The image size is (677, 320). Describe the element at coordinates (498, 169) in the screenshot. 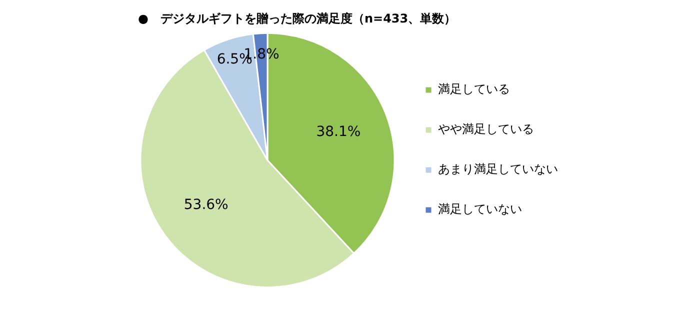

I see `legend-label: あまり満足していない` at that location.